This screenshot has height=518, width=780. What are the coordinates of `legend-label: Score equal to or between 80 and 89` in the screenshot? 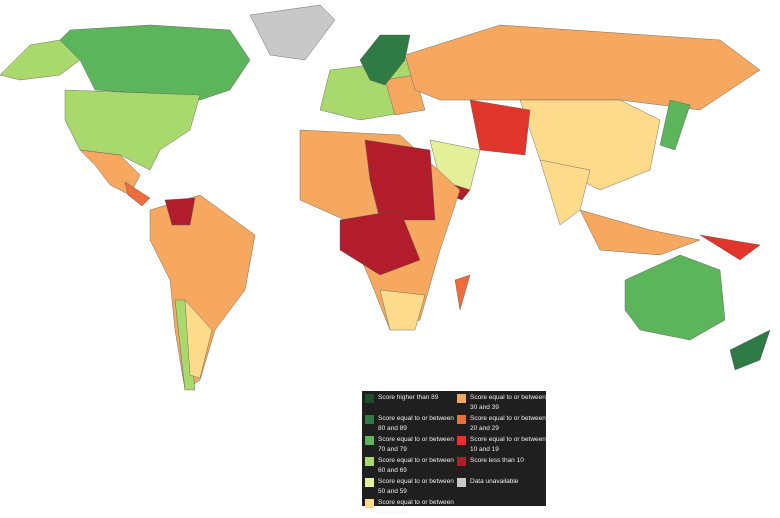 It's located at (416, 423).